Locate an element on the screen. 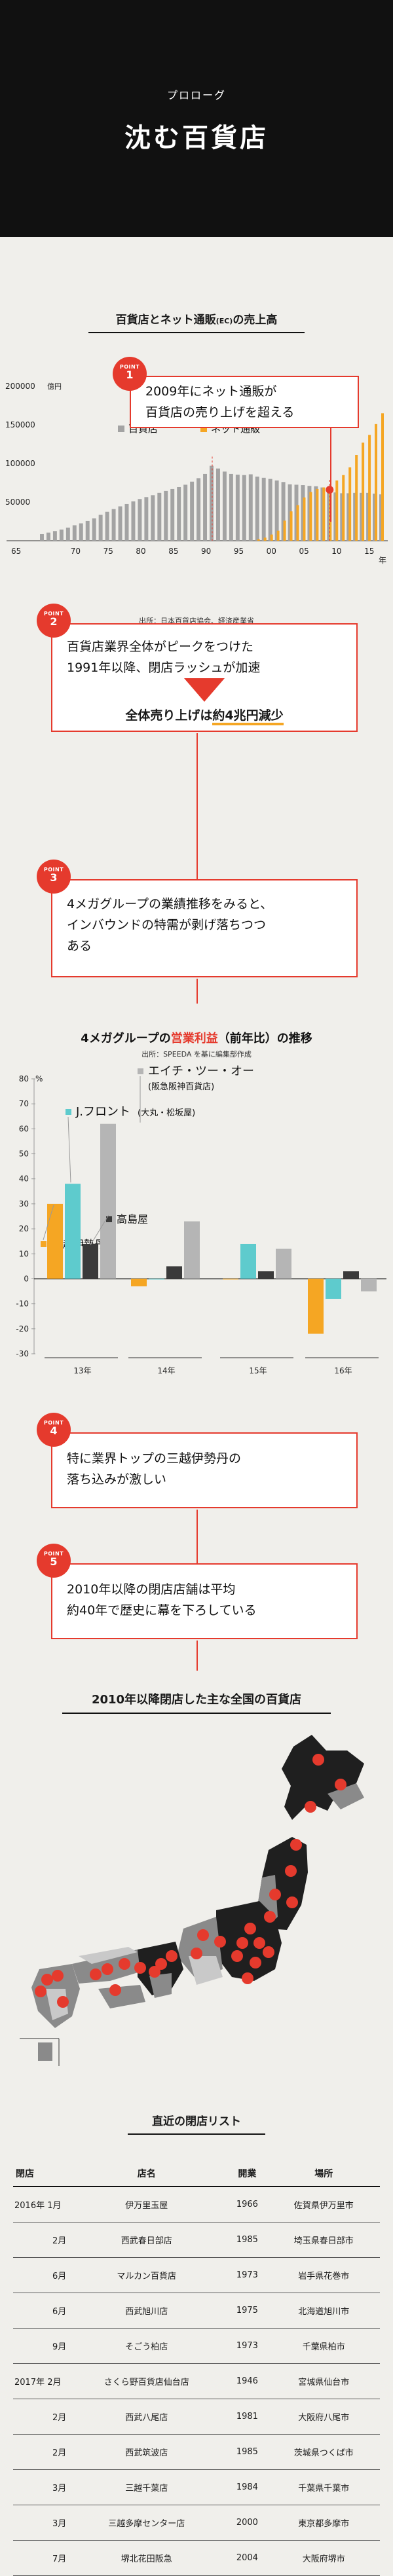 The image size is (393, 2576). table-row: 2月 西武筑波店 1985 茨城県つくば市 is located at coordinates (196, 2452).